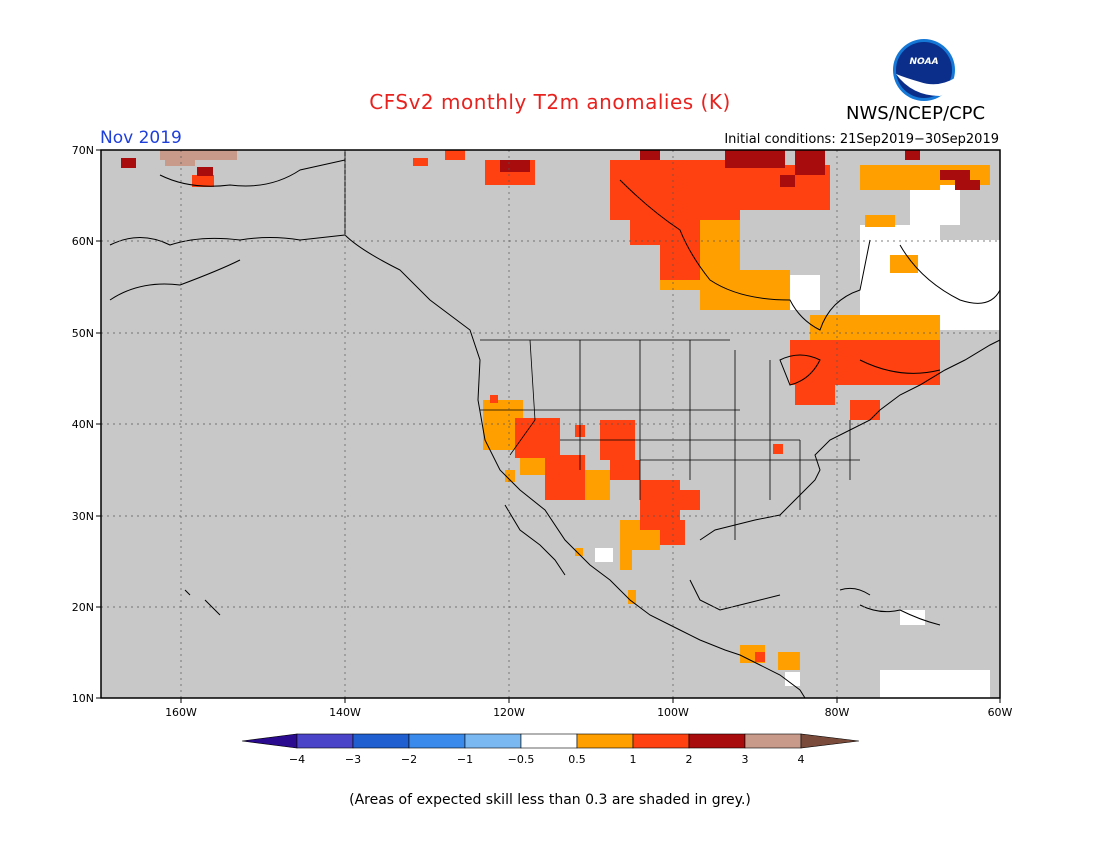 The width and height of the screenshot is (1100, 850). What do you see at coordinates (670, 439) in the screenshot?
I see `state-borders` at bounding box center [670, 439].